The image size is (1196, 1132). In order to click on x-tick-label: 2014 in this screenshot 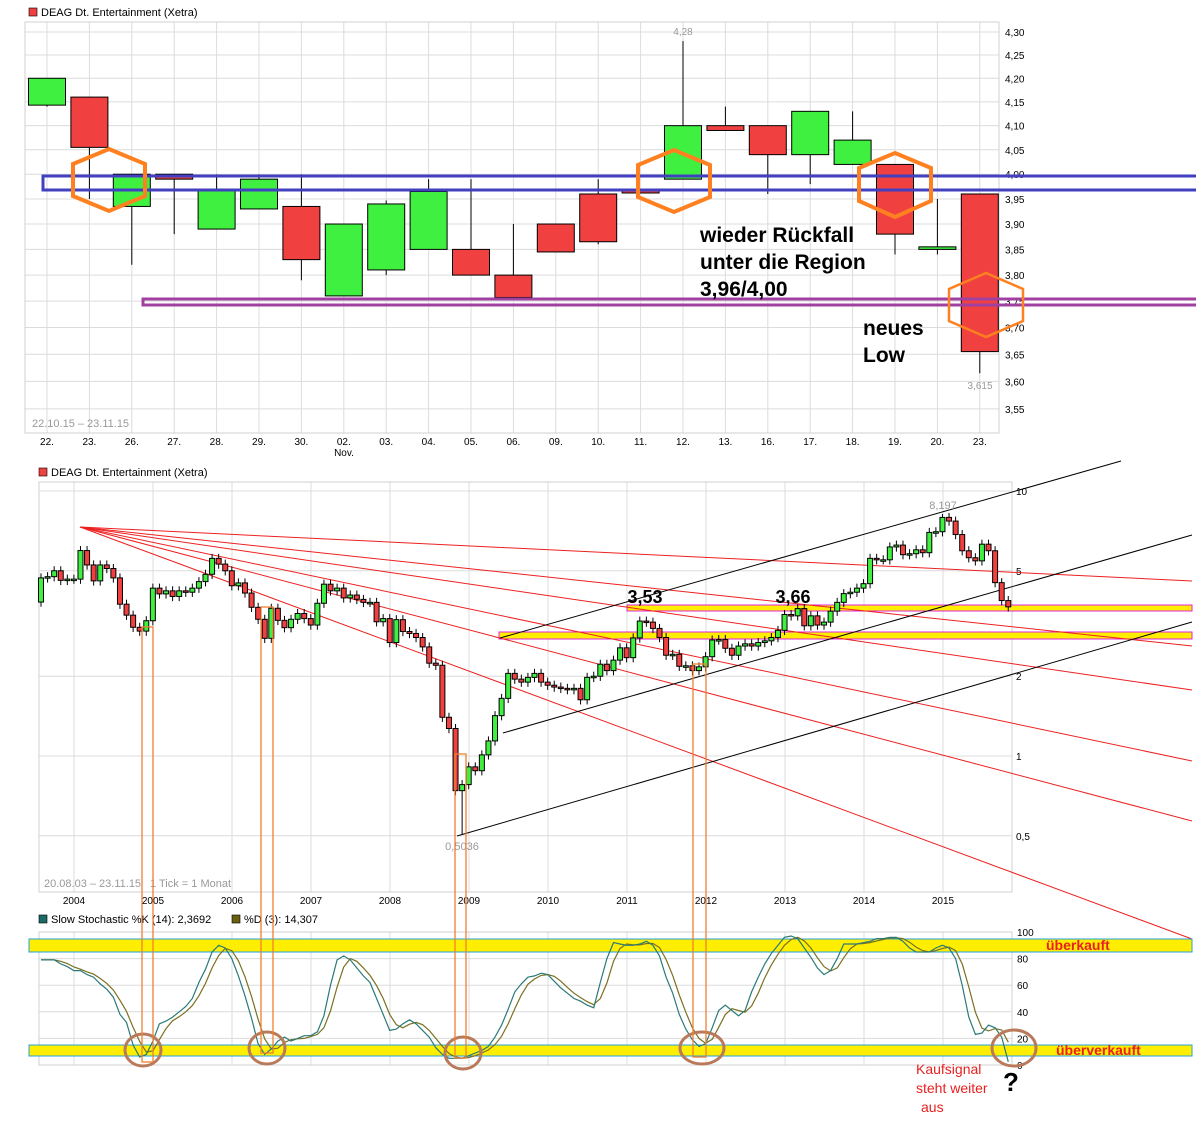, I will do `click(864, 901)`.